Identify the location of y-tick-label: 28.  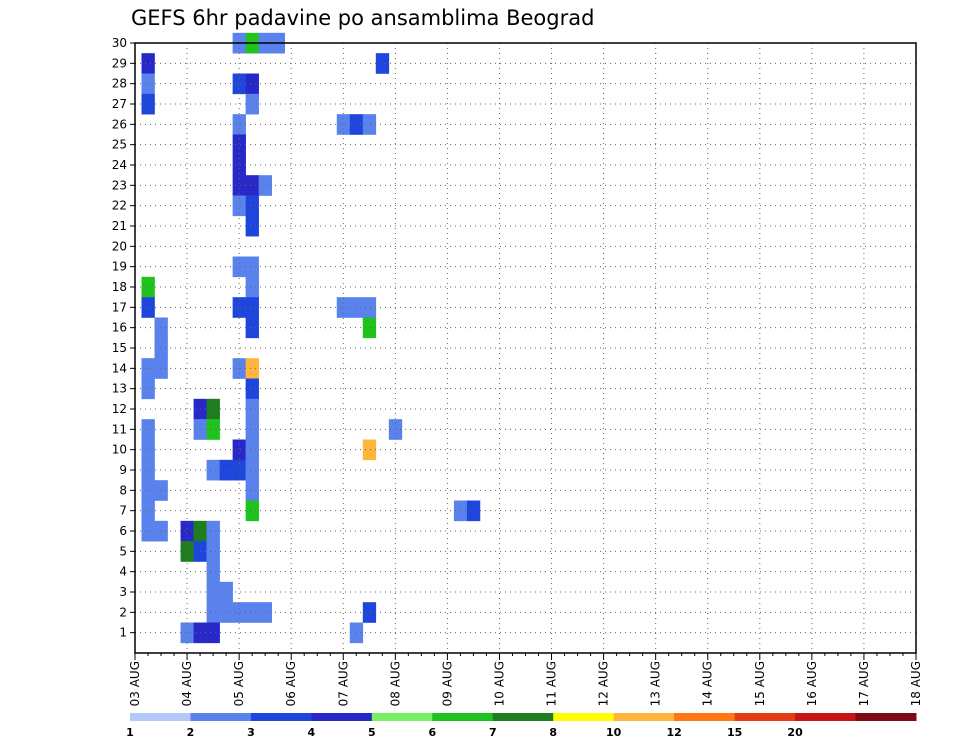
(119, 84).